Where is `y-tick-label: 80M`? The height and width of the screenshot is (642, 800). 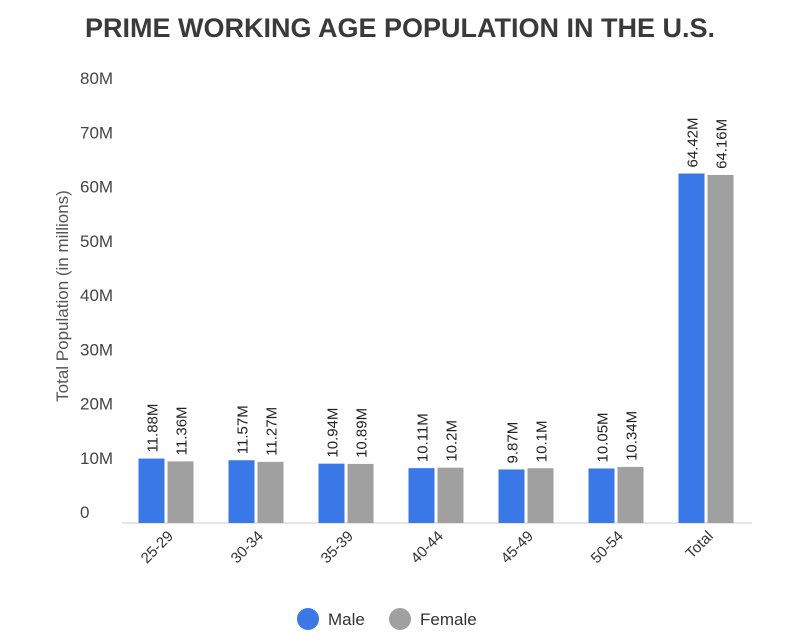 y-tick-label: 80M is located at coordinates (96, 78).